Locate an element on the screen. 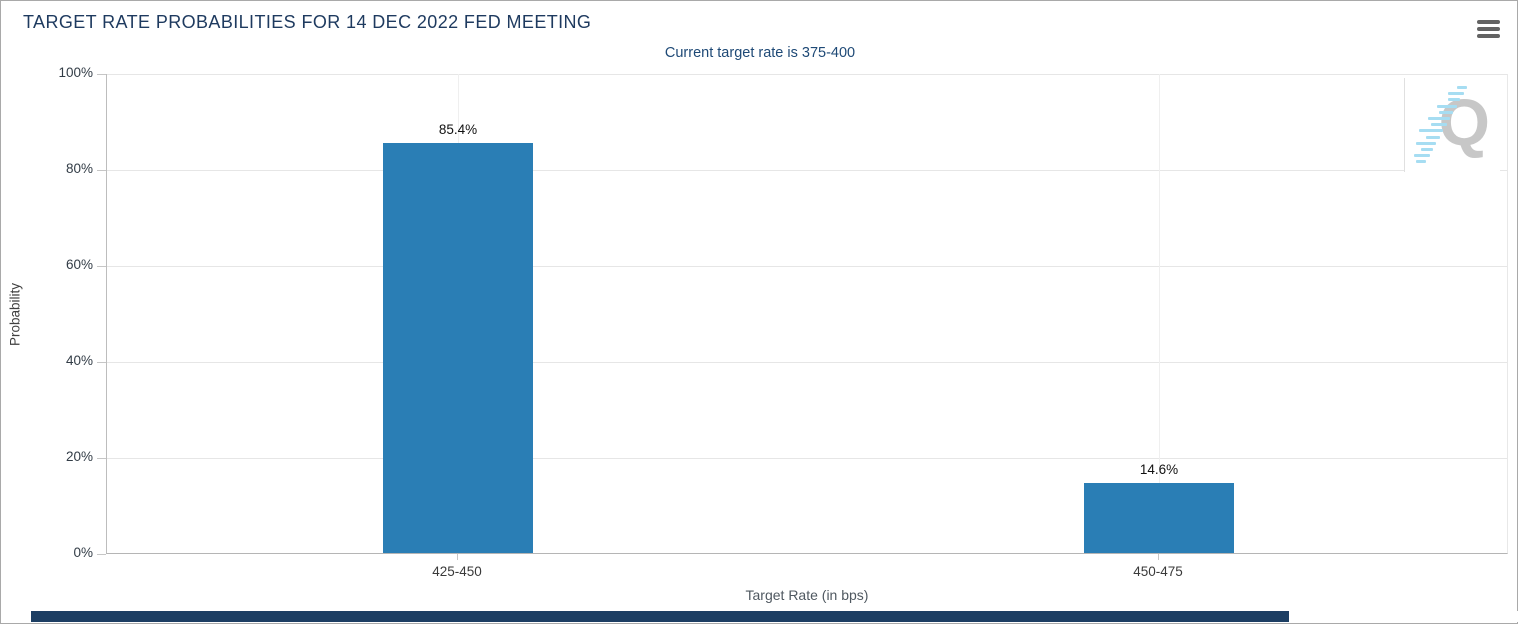  quikstrike-watermark-logo: Q is located at coordinates (1452, 125).